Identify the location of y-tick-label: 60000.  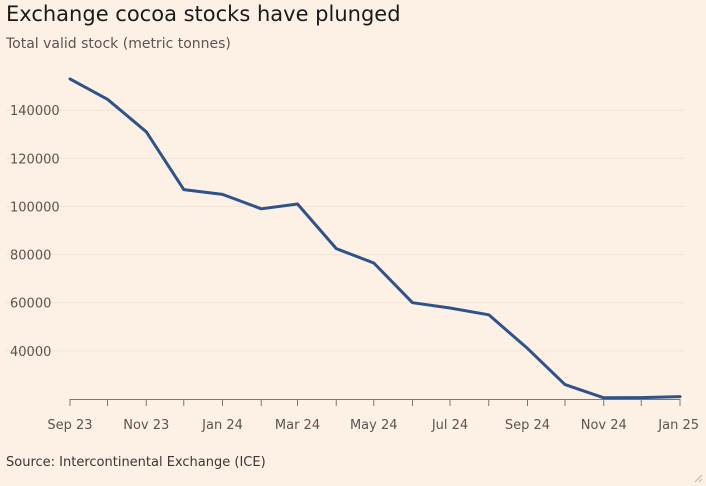
(30, 304).